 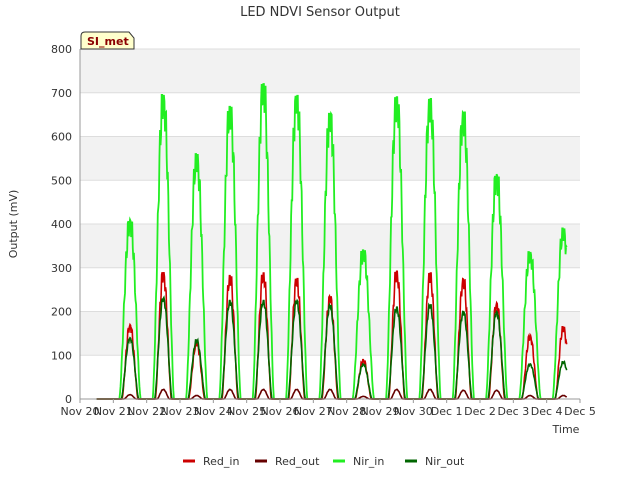 I want to click on y-tick-label: 500, so click(x=61, y=180).